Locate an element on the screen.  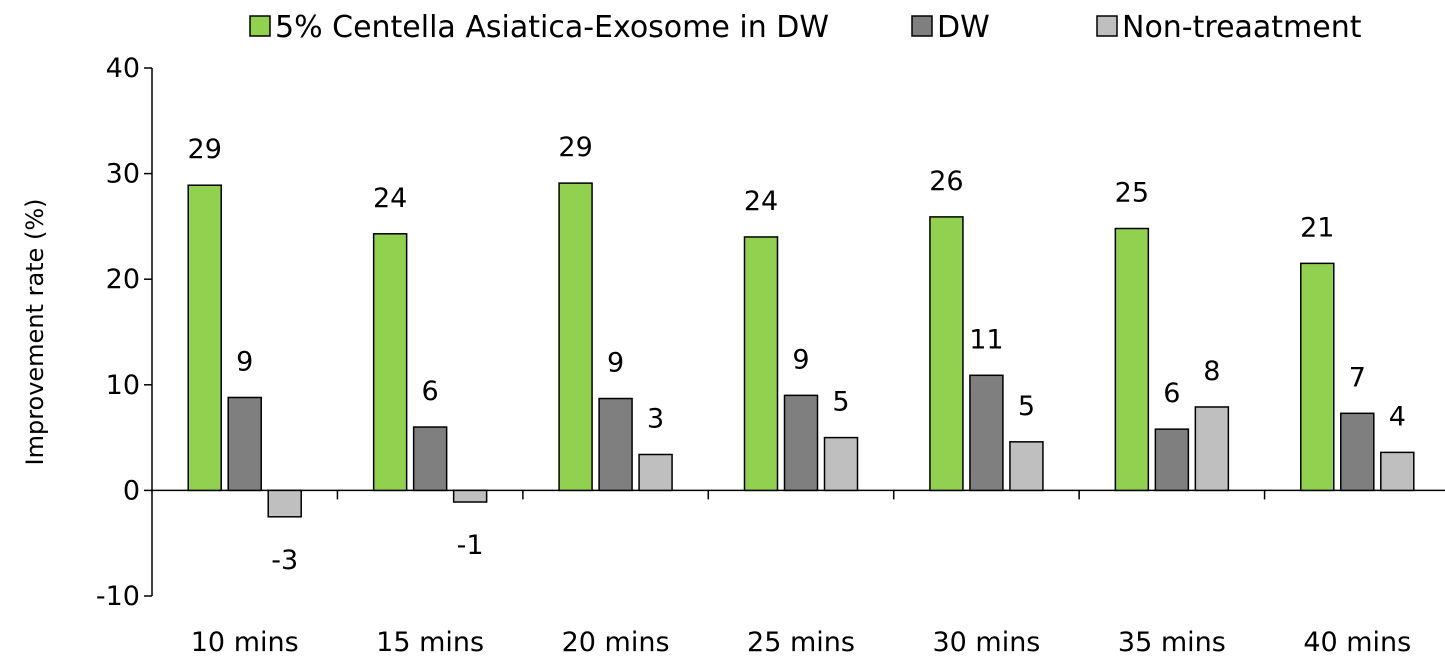
x-category-label: 25 mins is located at coordinates (801, 642).